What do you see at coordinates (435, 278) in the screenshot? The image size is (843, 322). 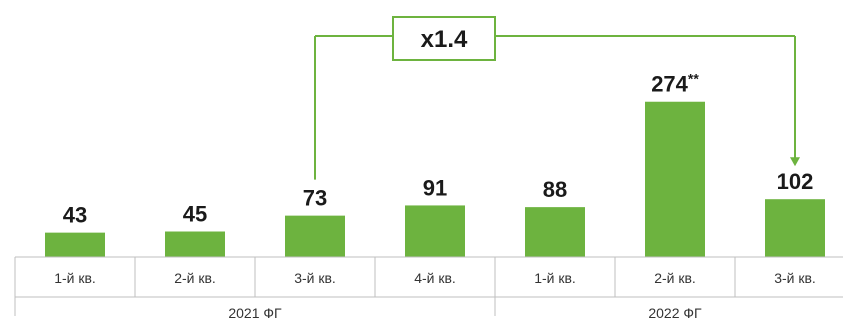 I see `tick-label-4: 4-й кв.` at bounding box center [435, 278].